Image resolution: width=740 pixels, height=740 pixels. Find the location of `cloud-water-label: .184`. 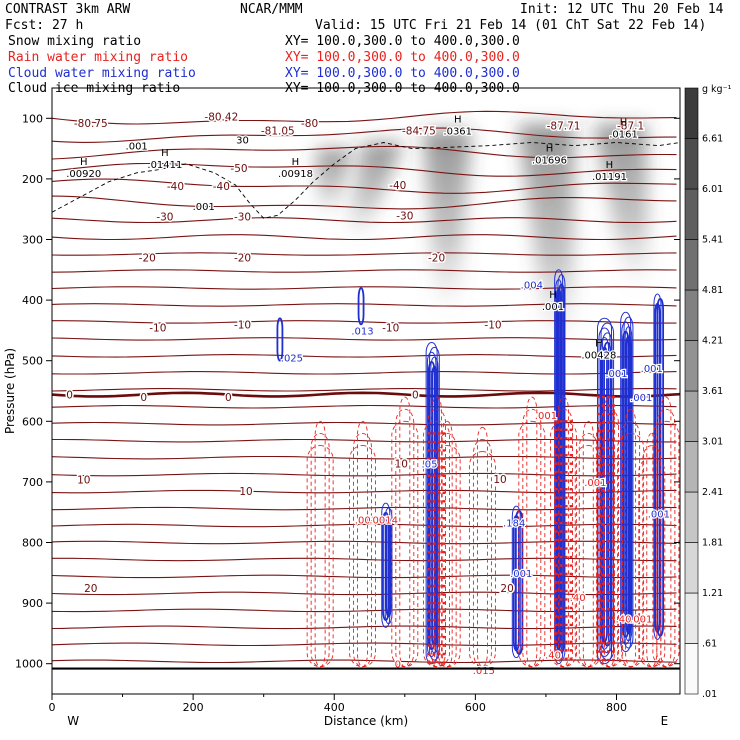

cloud-water-label: .184 is located at coordinates (514, 524).